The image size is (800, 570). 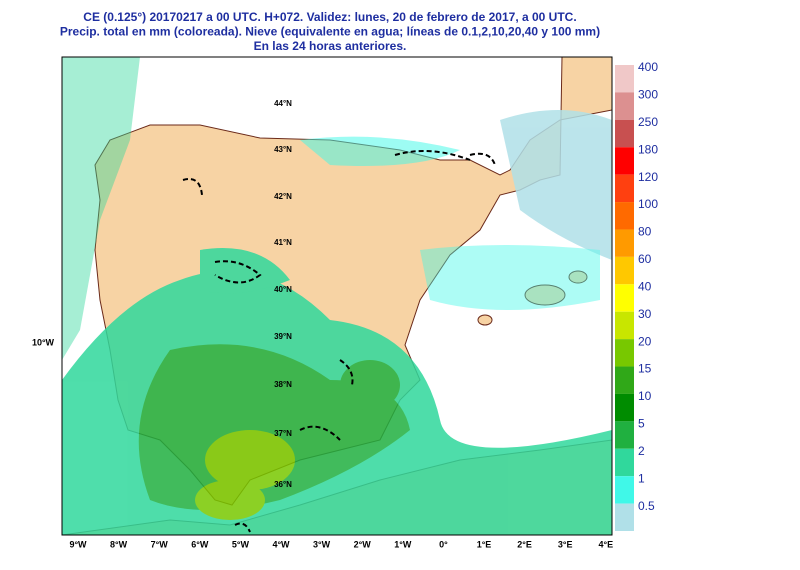 What do you see at coordinates (645, 259) in the screenshot?
I see `colorbar-label: 60` at bounding box center [645, 259].